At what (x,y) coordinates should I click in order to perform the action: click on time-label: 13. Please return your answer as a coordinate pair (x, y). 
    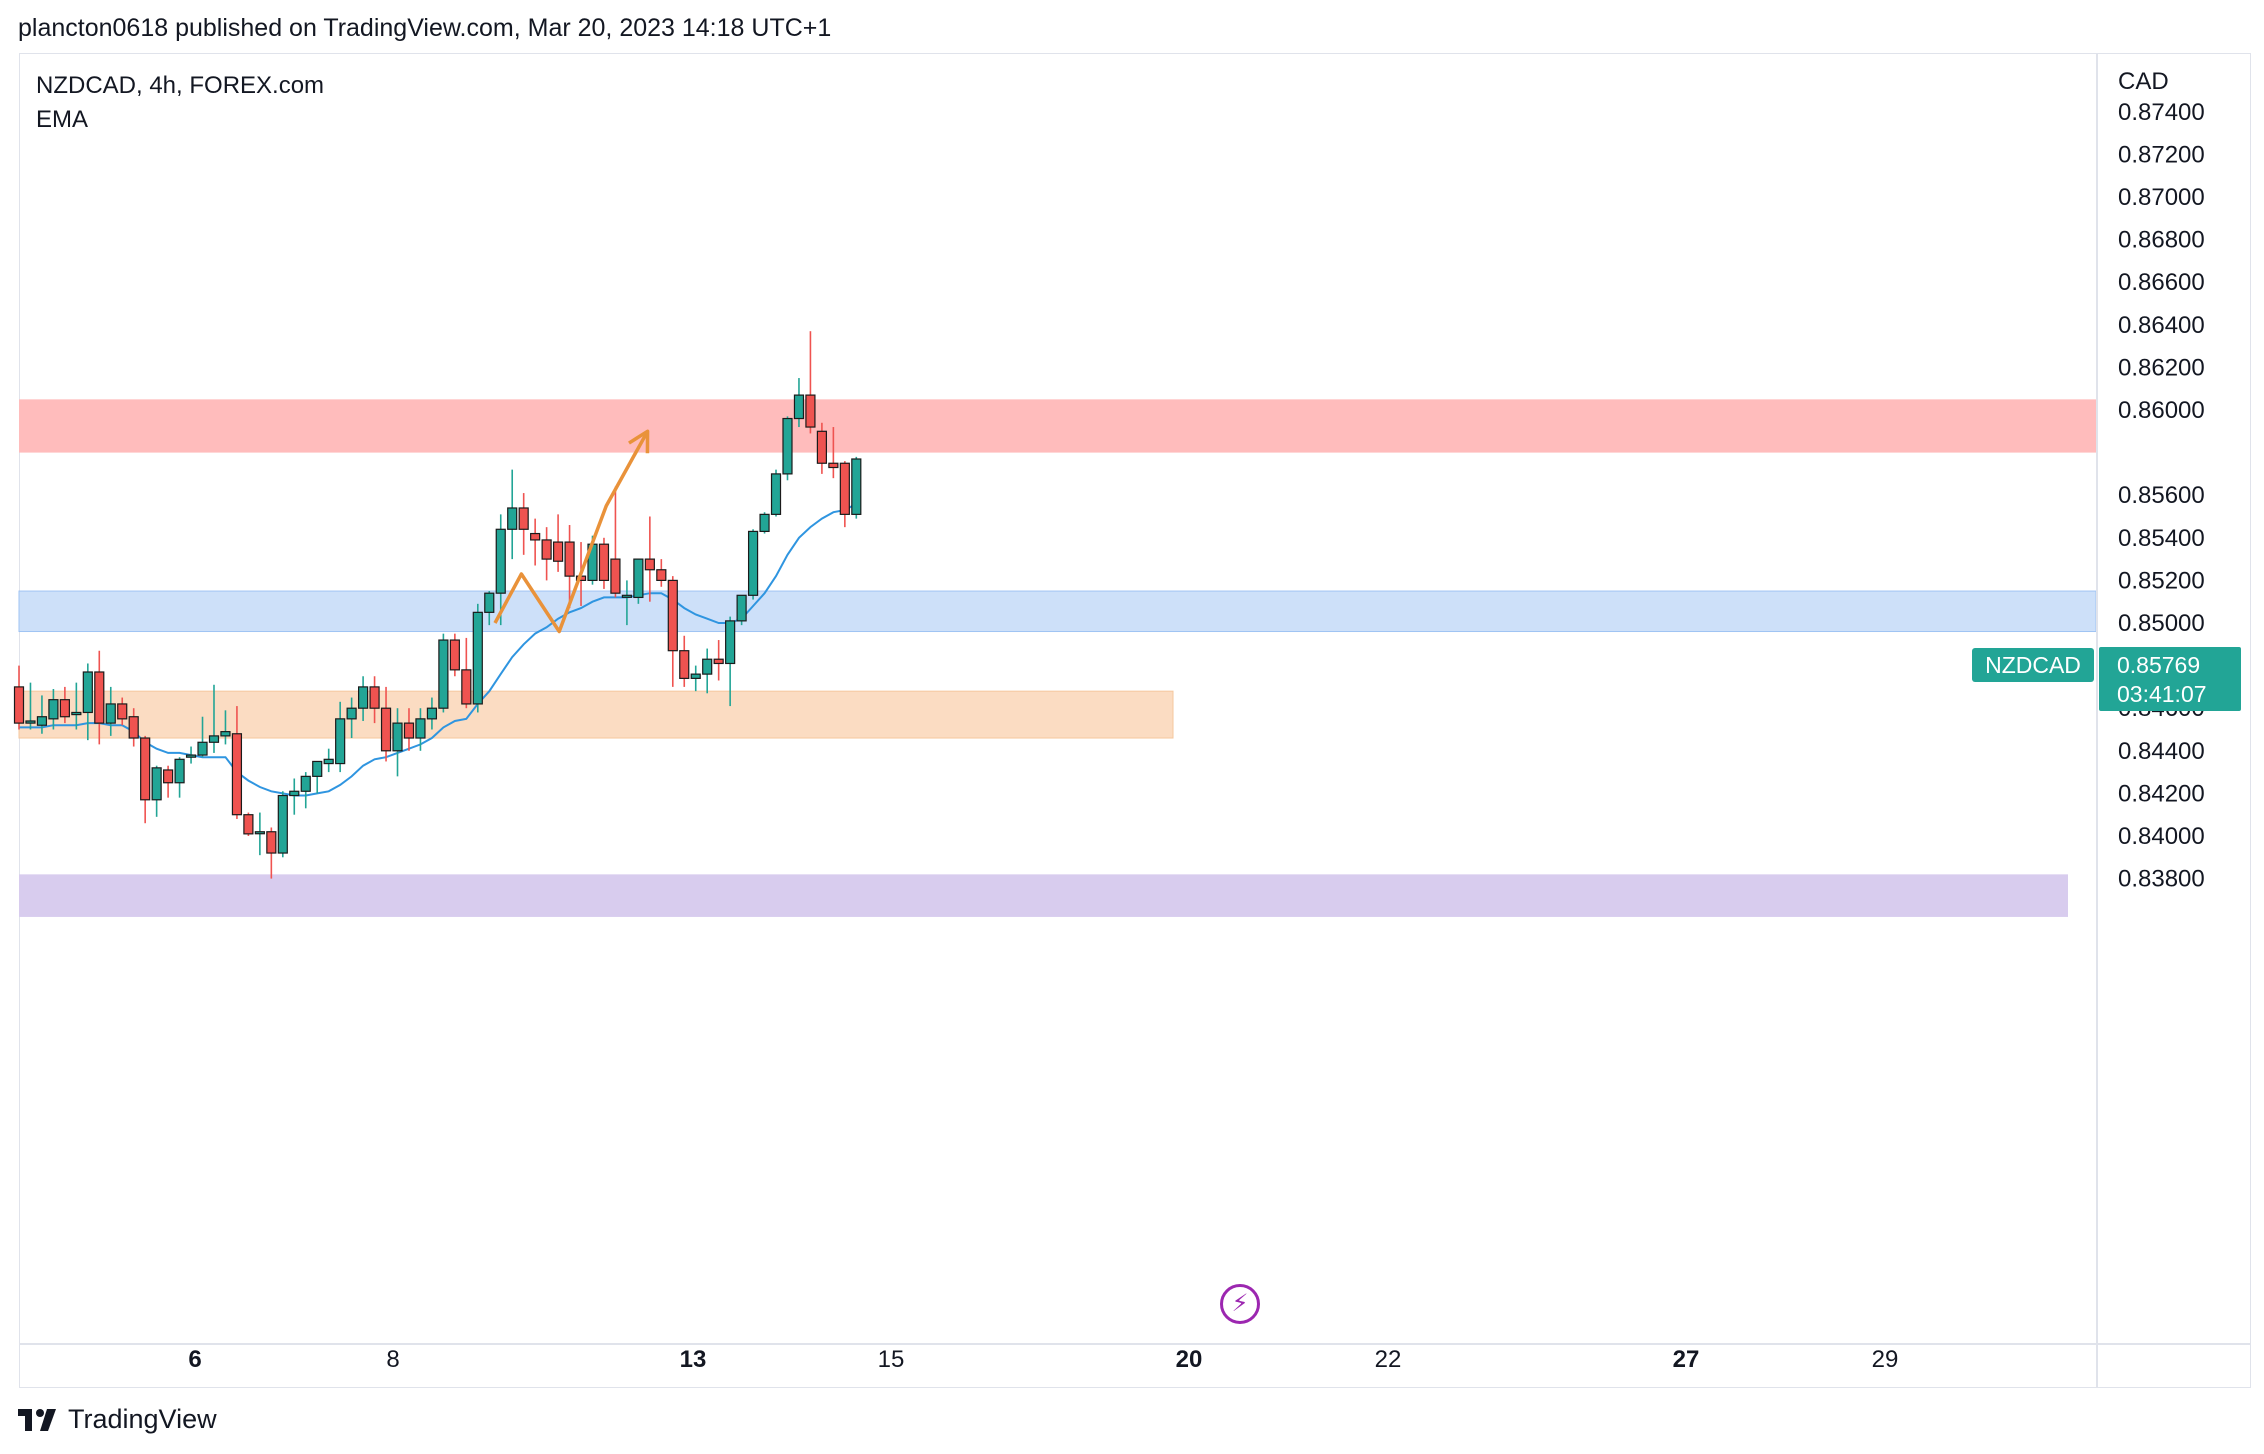
    Looking at the image, I should click on (693, 1359).